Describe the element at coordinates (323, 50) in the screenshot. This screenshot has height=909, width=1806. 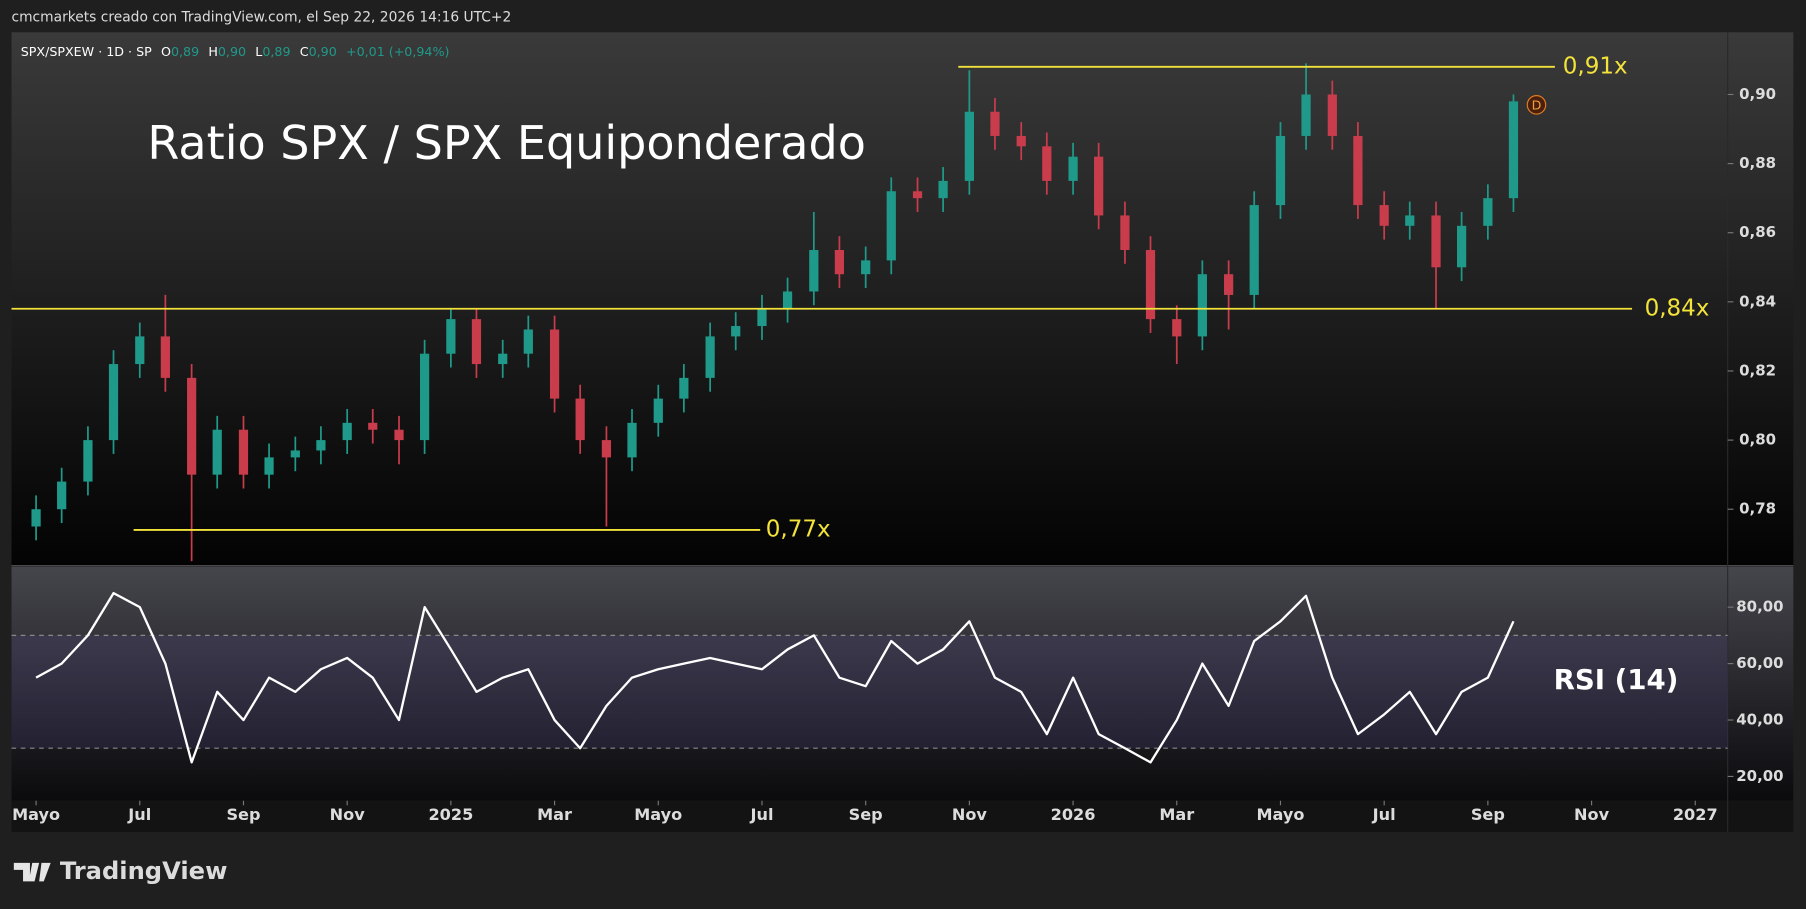
I see `legend-close: 0,90` at that location.